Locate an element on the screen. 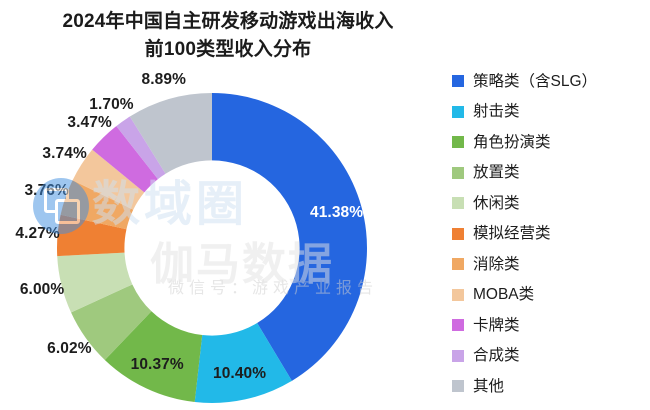  legend-item: 其他 is located at coordinates (550, 386).